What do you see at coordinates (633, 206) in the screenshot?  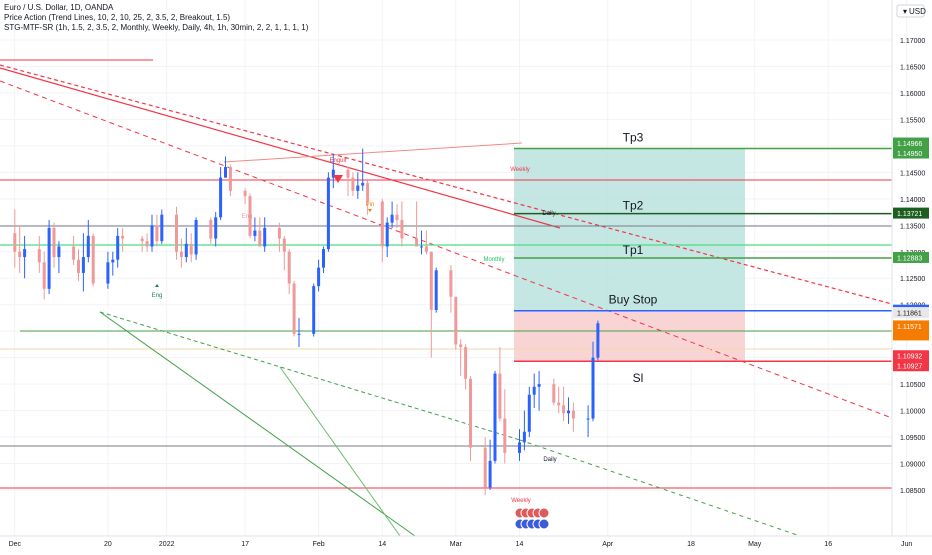 I see `level-label-tp2: Tp2` at bounding box center [633, 206].